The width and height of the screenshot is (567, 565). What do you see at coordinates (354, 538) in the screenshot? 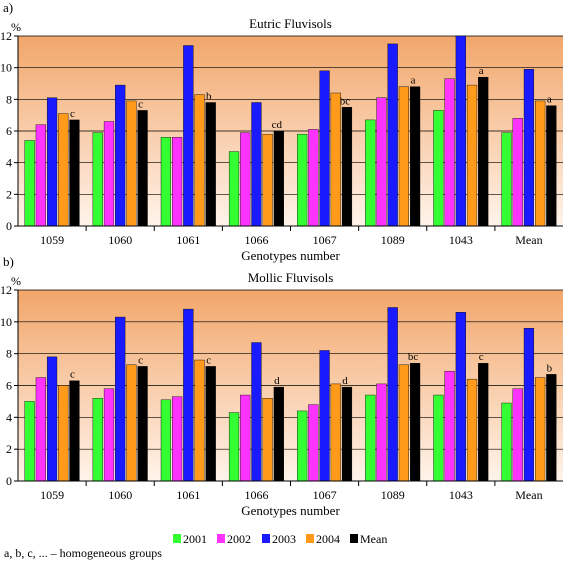
I see `legend-swatch-mean` at bounding box center [354, 538].